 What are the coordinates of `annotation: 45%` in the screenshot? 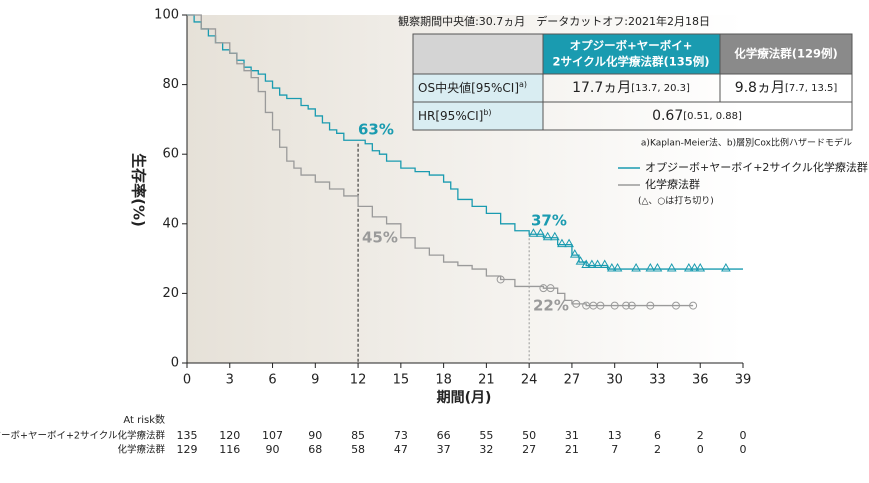 It's located at (380, 238).